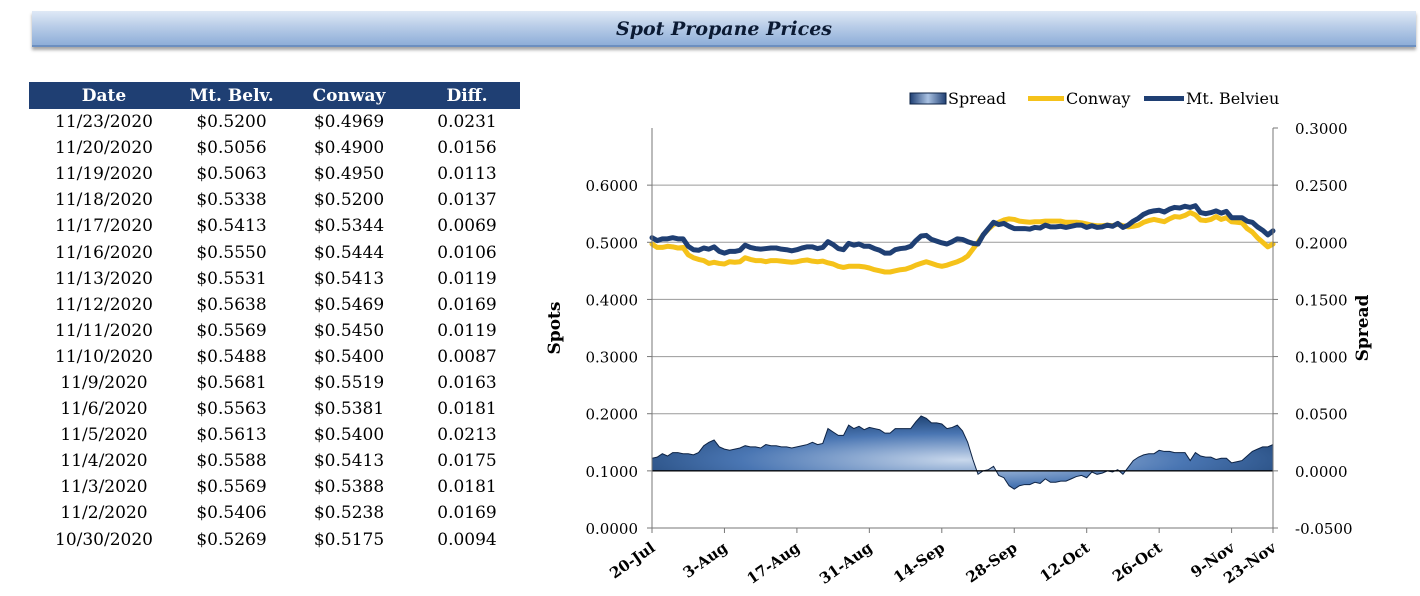  Describe the element at coordinates (104, 330) in the screenshot. I see `date-cell: 11/11/2020` at that location.